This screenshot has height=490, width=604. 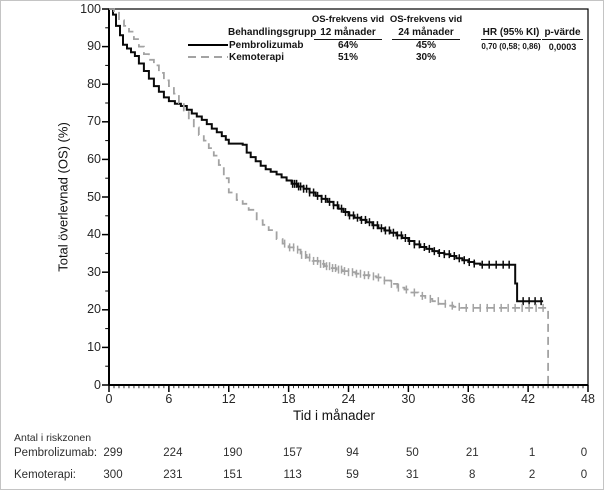 I want to click on risk-count: 151, so click(x=233, y=475).